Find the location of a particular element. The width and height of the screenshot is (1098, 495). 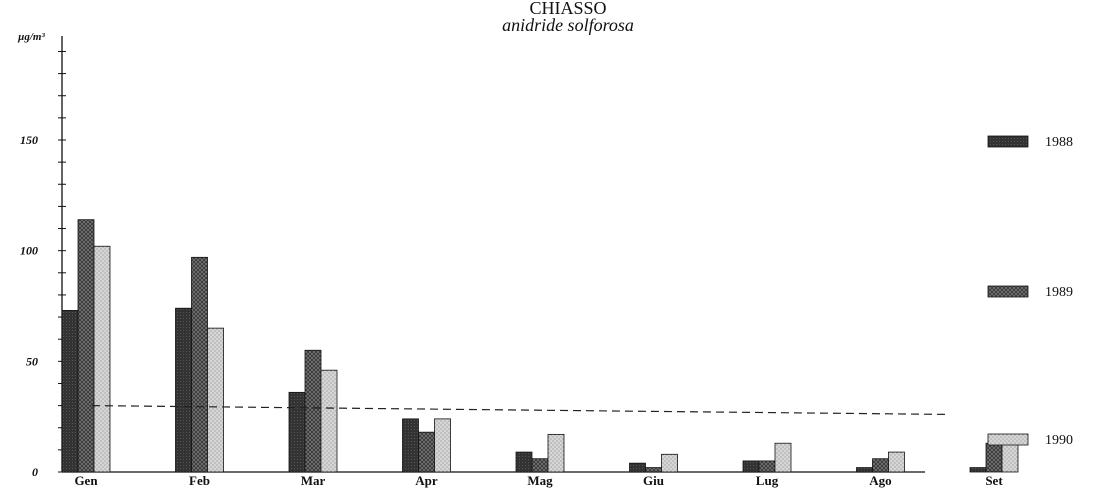

bar-ago-1990 is located at coordinates (896, 462).